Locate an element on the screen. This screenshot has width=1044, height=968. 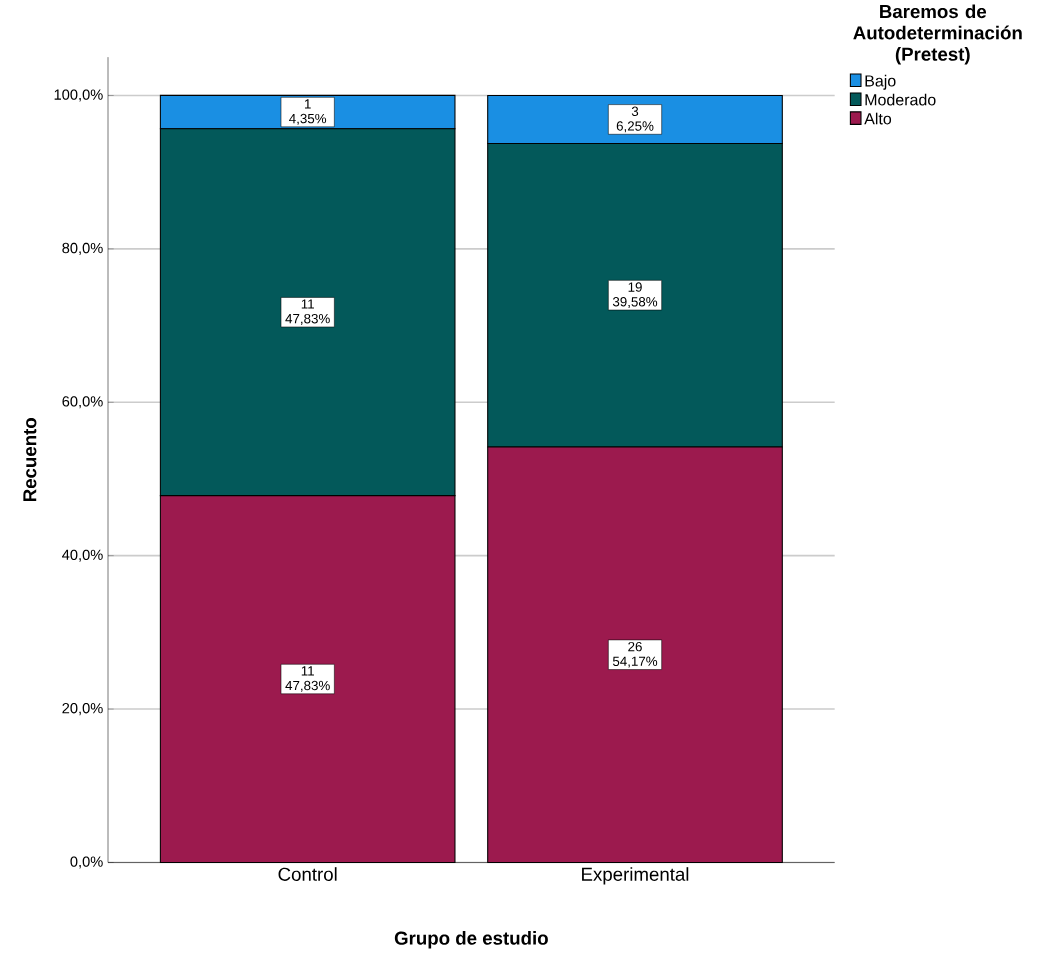
data-label: 1 4,35% is located at coordinates (308, 112).